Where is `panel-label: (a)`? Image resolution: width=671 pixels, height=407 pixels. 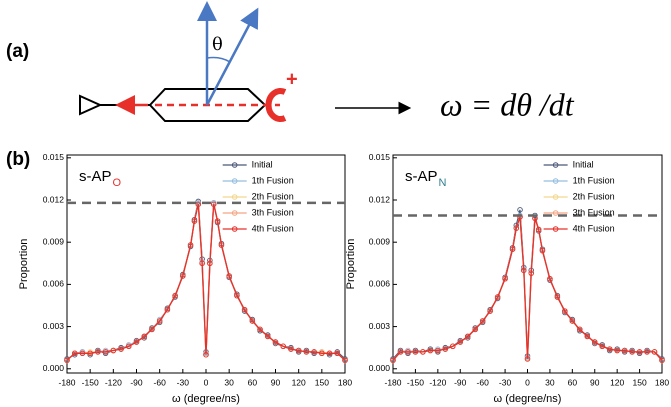 panel-label: (a) is located at coordinates (17, 51).